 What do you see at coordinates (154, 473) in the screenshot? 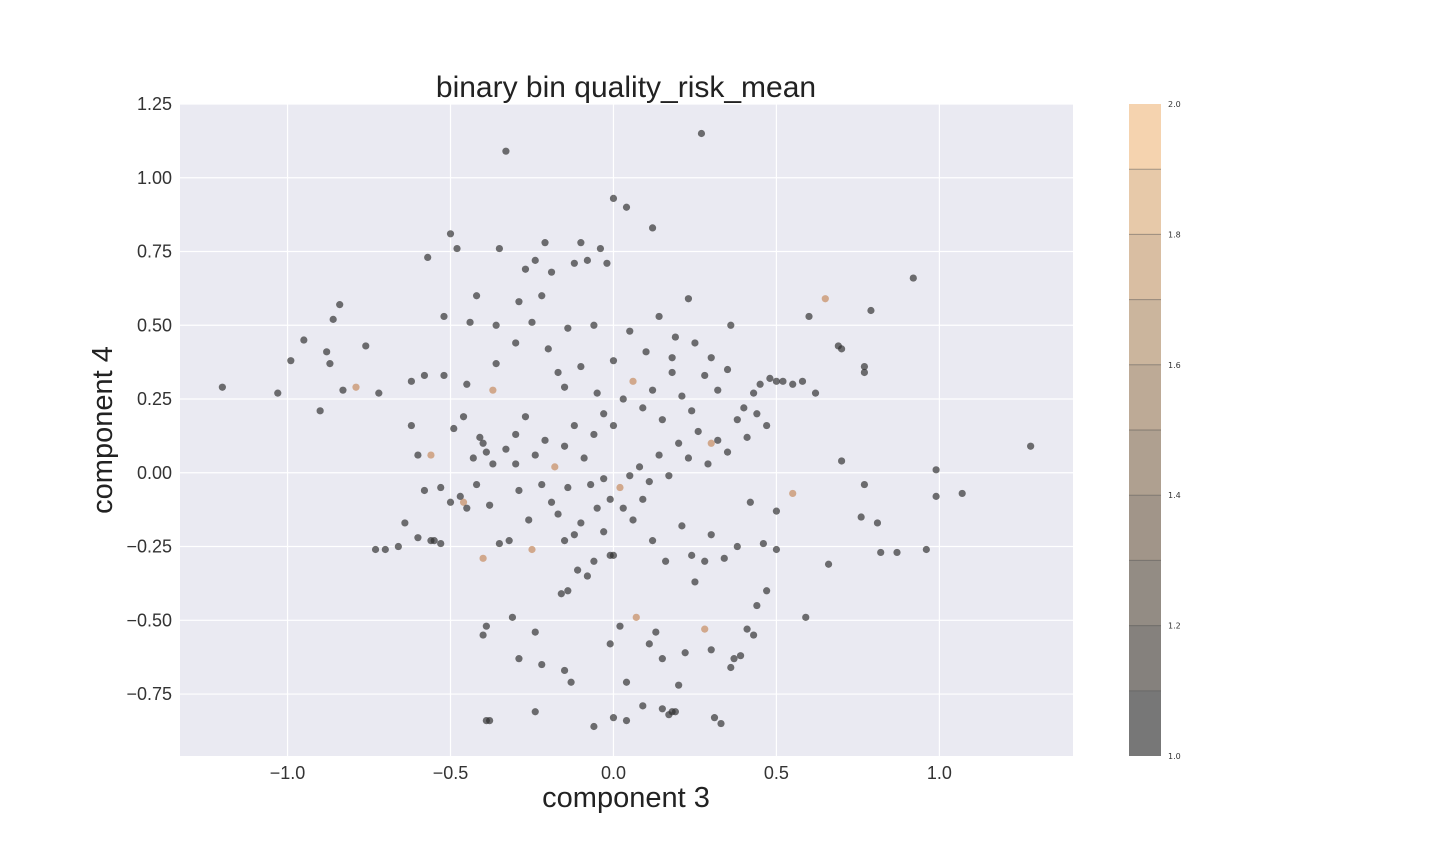
I see `y-tick-label: 0.00` at bounding box center [154, 473].